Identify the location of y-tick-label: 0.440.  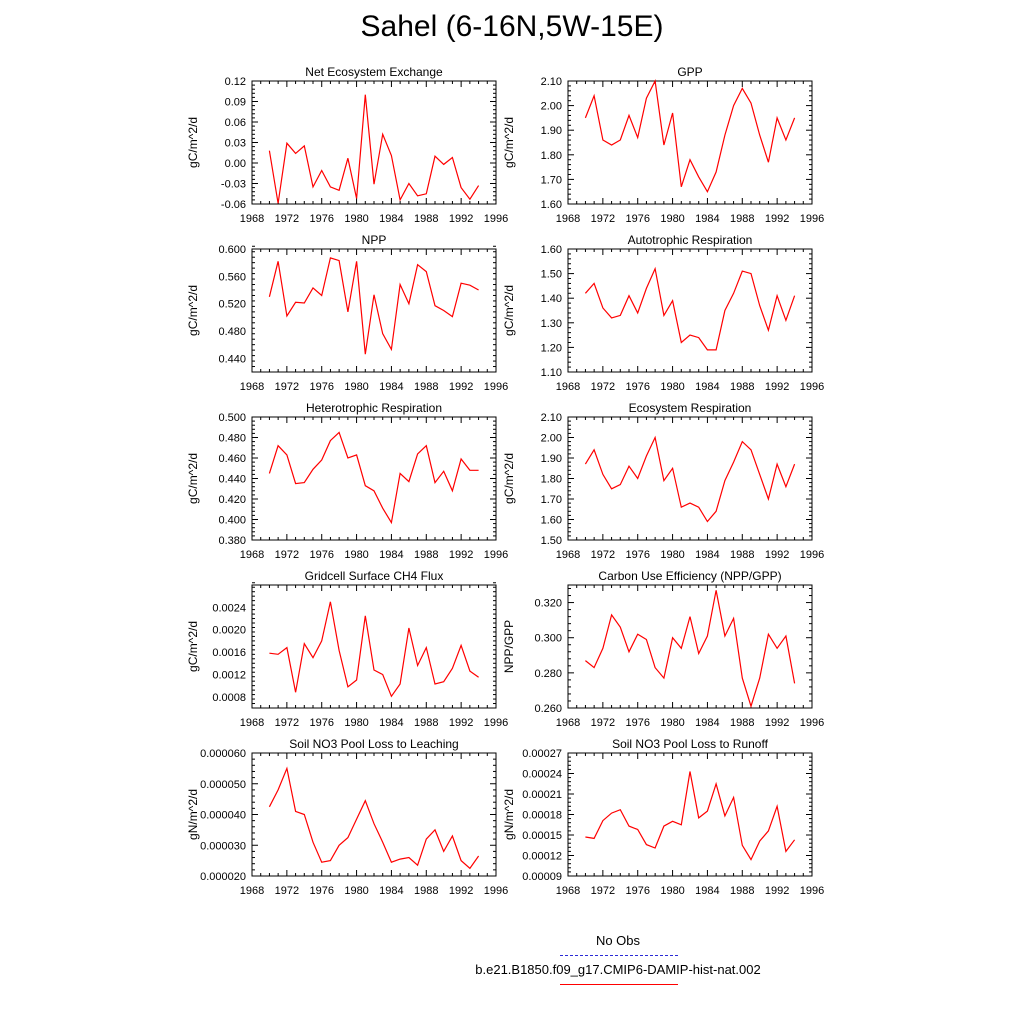
(232, 480).